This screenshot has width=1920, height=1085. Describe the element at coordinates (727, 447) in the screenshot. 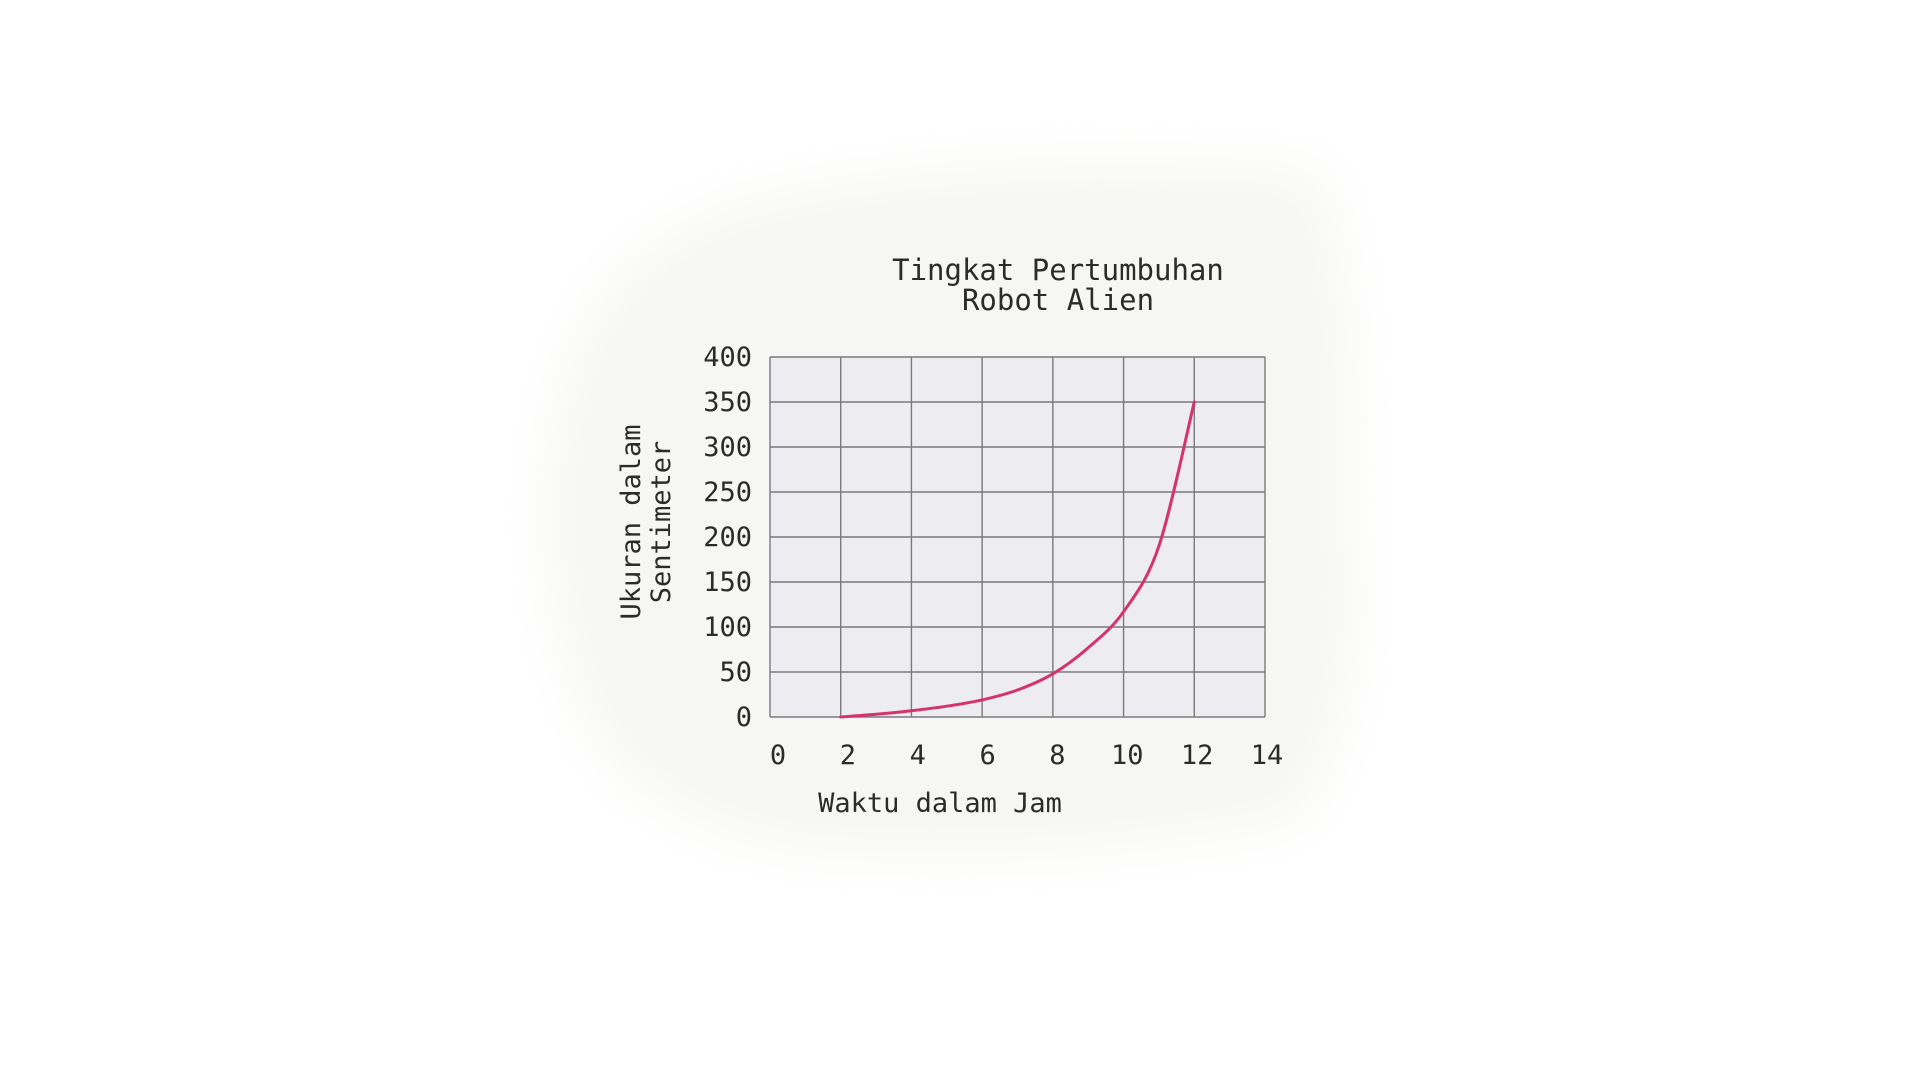

I see `y-tick-label: 300` at that location.